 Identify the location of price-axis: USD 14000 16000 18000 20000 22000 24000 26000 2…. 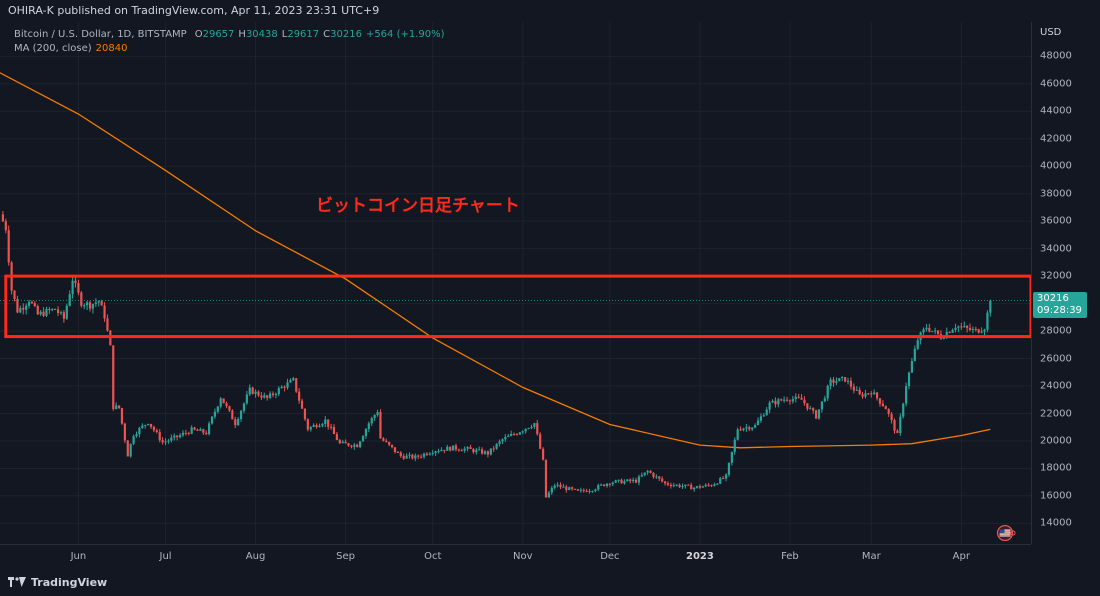
(1065, 283).